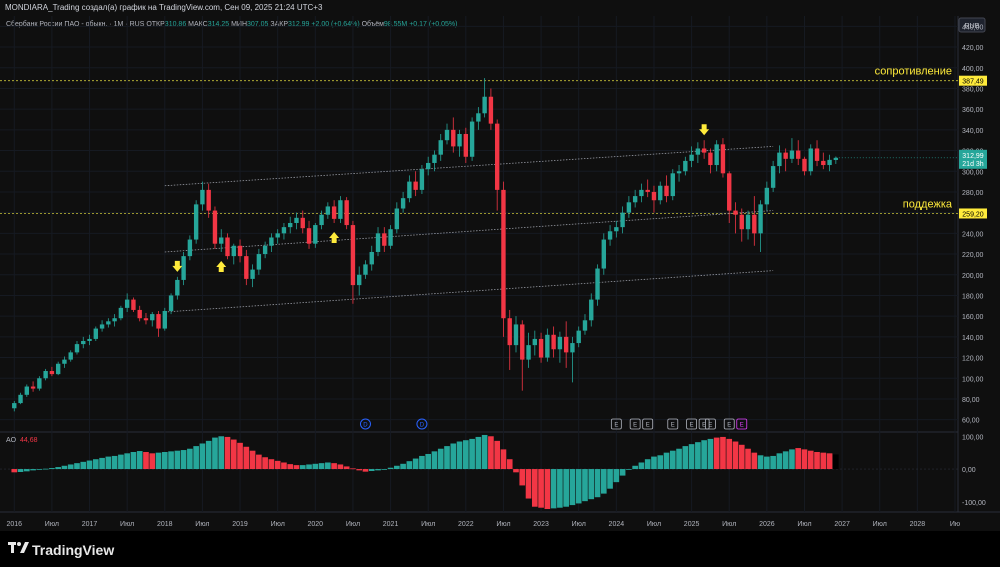  I want to click on x-tick-label: 2021, so click(391, 524).